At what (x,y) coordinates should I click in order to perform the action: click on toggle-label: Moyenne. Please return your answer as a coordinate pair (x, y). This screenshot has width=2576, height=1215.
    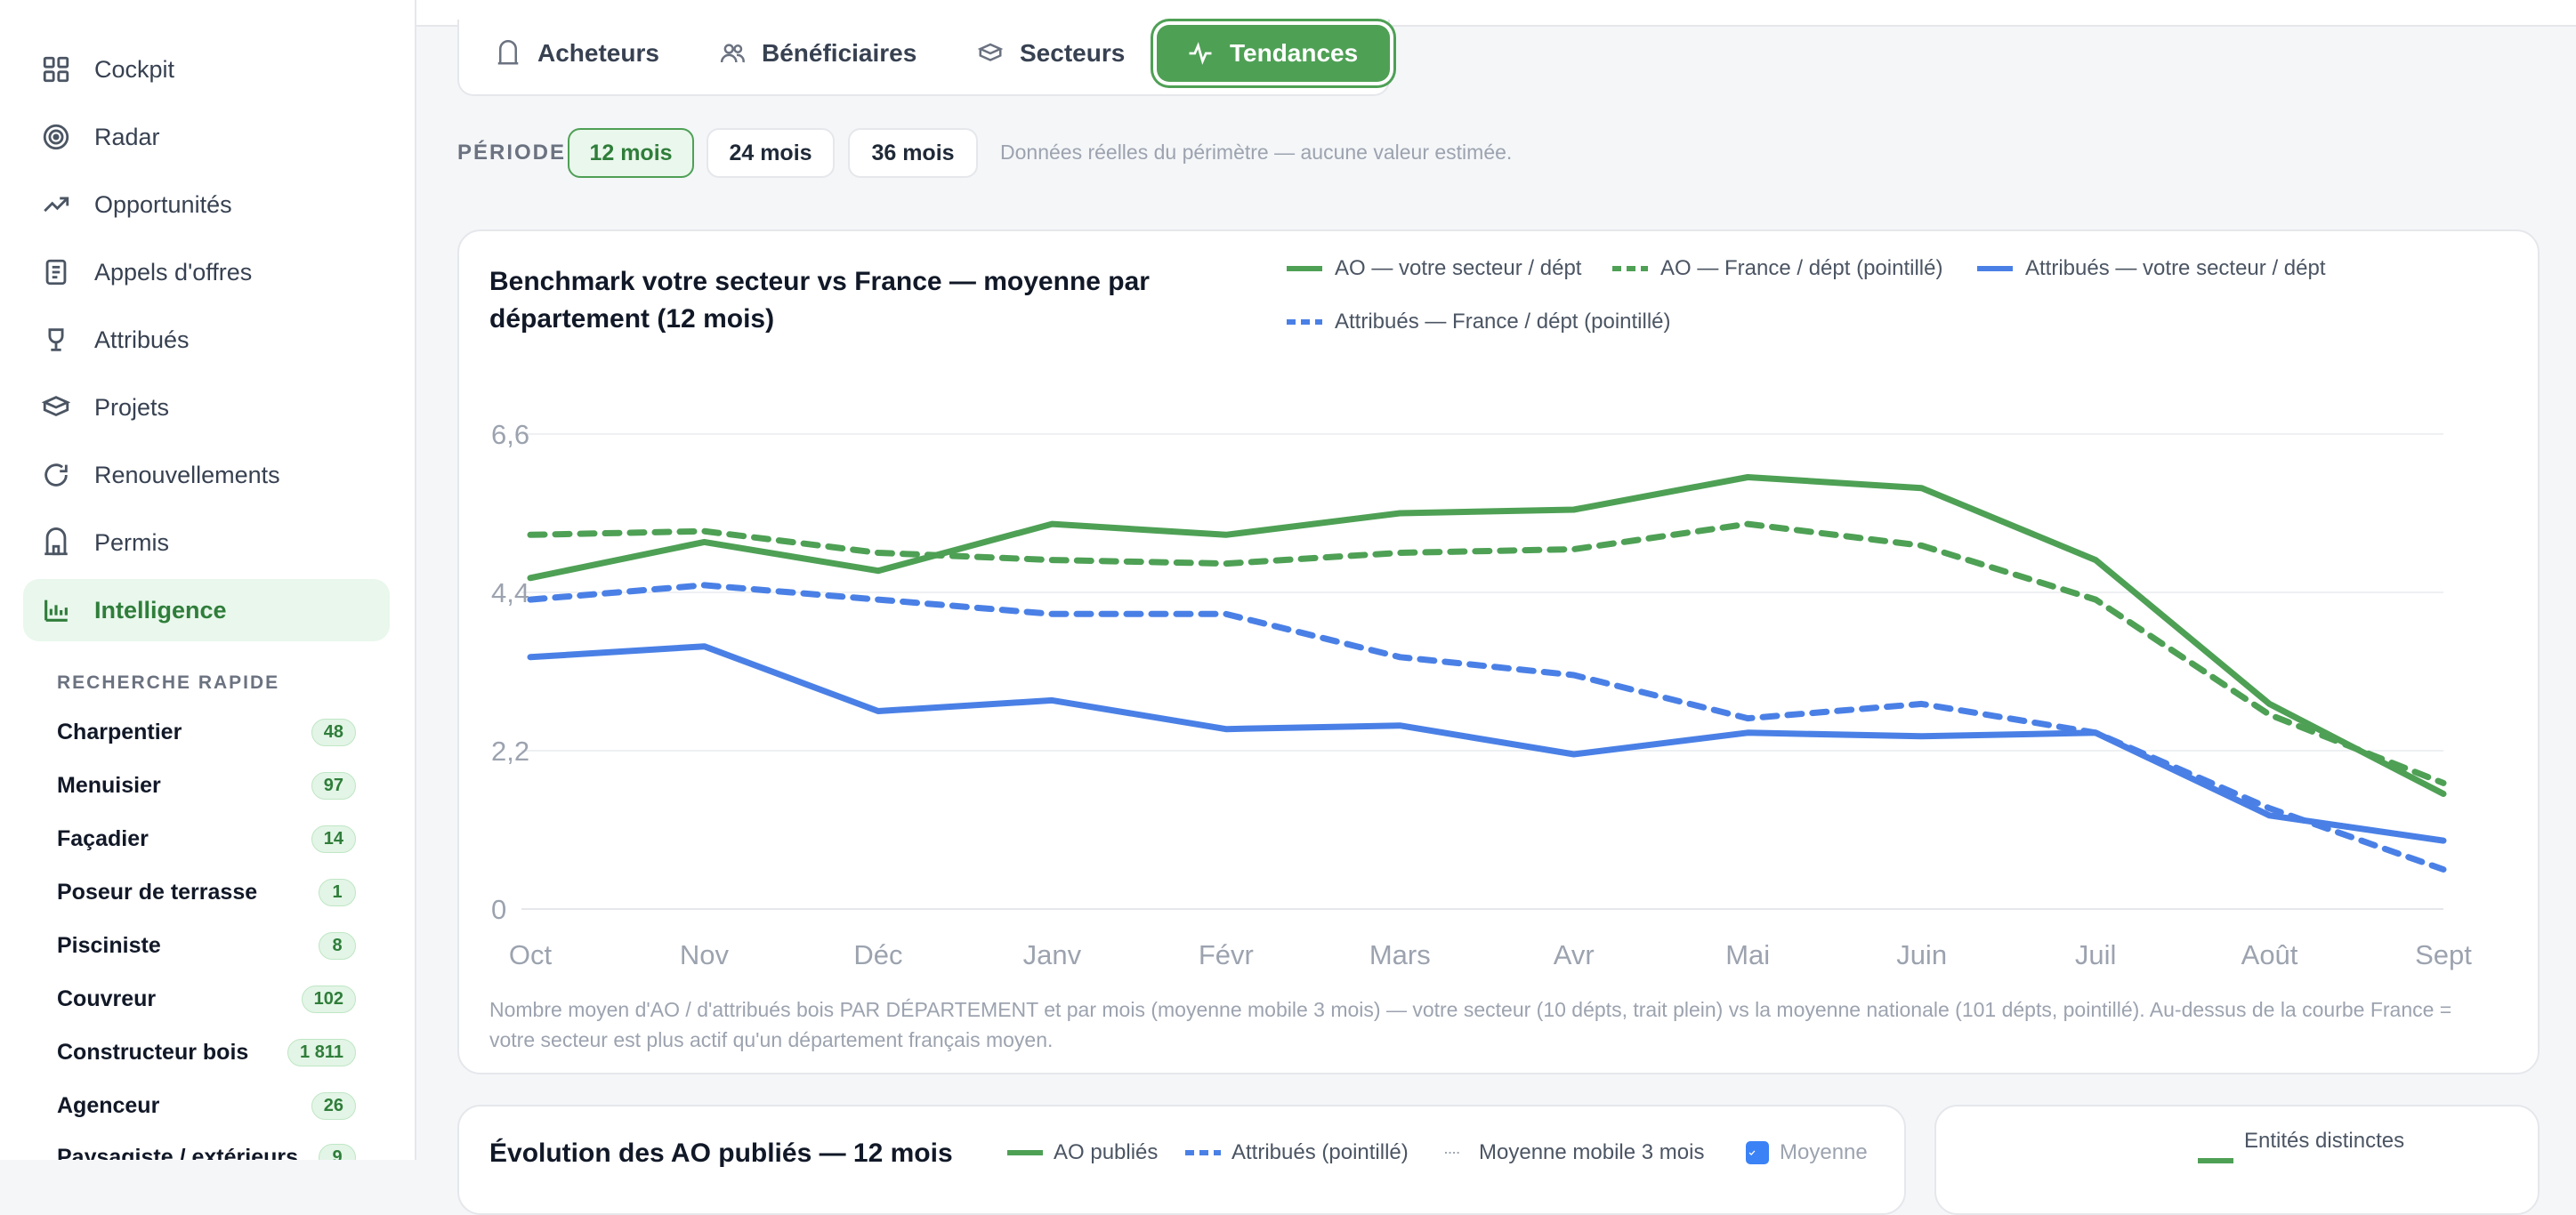
    Looking at the image, I should click on (1824, 1152).